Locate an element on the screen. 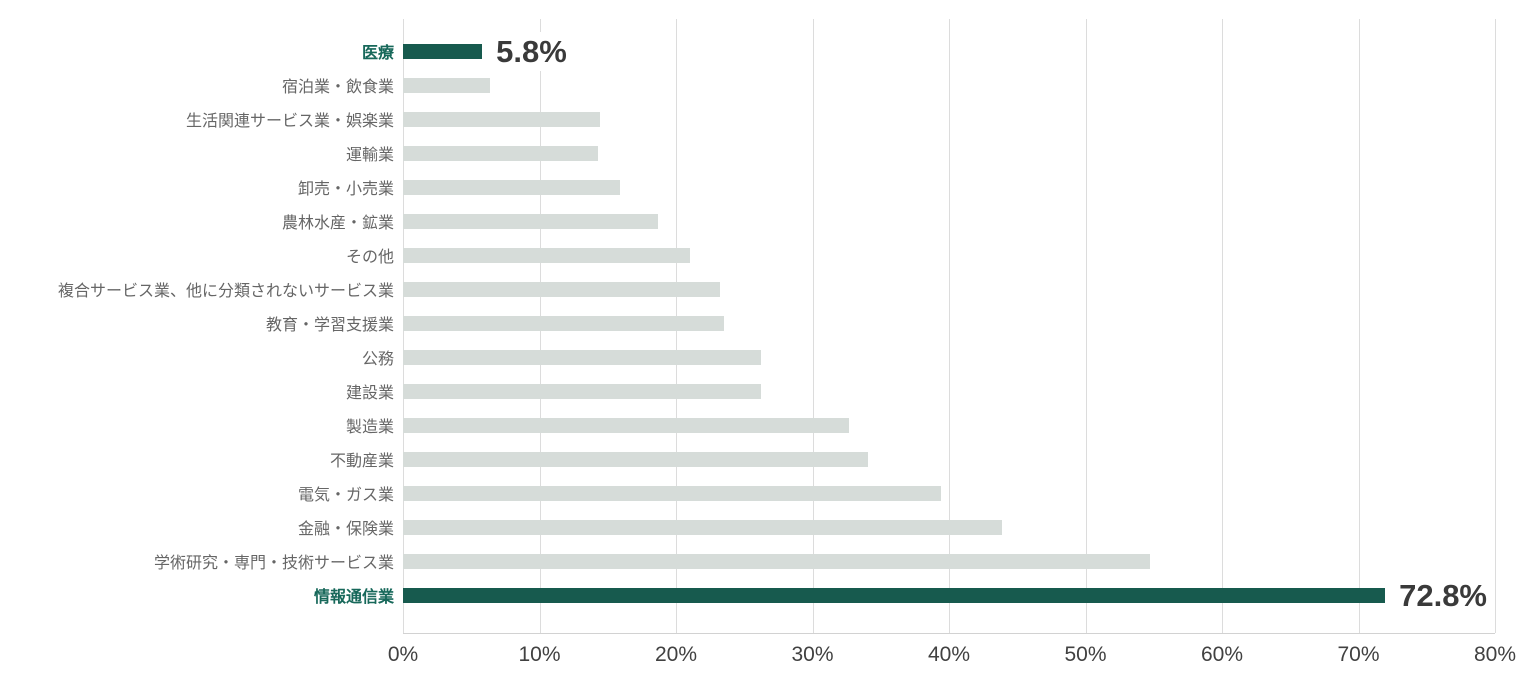 The height and width of the screenshot is (696, 1538). bar-row: 公務 is located at coordinates (928, 357).